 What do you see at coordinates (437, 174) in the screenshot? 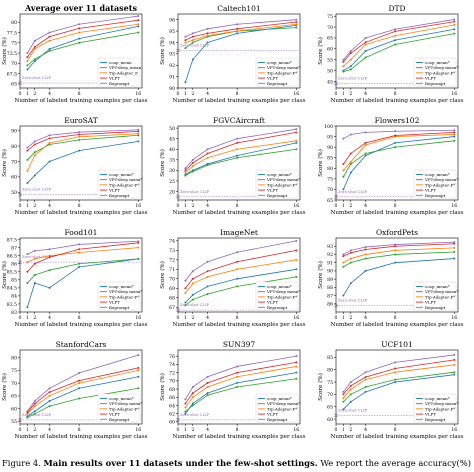
I see `legend-label: coop_mean*` at bounding box center [437, 174].